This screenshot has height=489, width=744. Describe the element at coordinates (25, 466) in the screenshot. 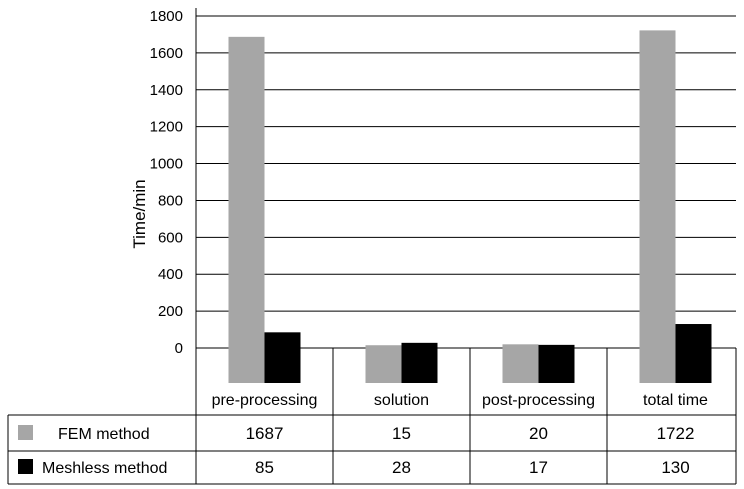

I see `legend-swatch-meshless` at that location.